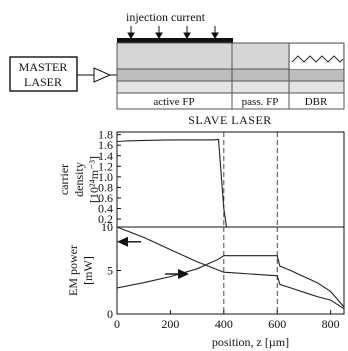 This screenshot has height=351, width=348. What do you see at coordinates (94, 179) in the screenshot?
I see `y-axis-label-line: [10²⁴m⁻³]` at bounding box center [94, 179].